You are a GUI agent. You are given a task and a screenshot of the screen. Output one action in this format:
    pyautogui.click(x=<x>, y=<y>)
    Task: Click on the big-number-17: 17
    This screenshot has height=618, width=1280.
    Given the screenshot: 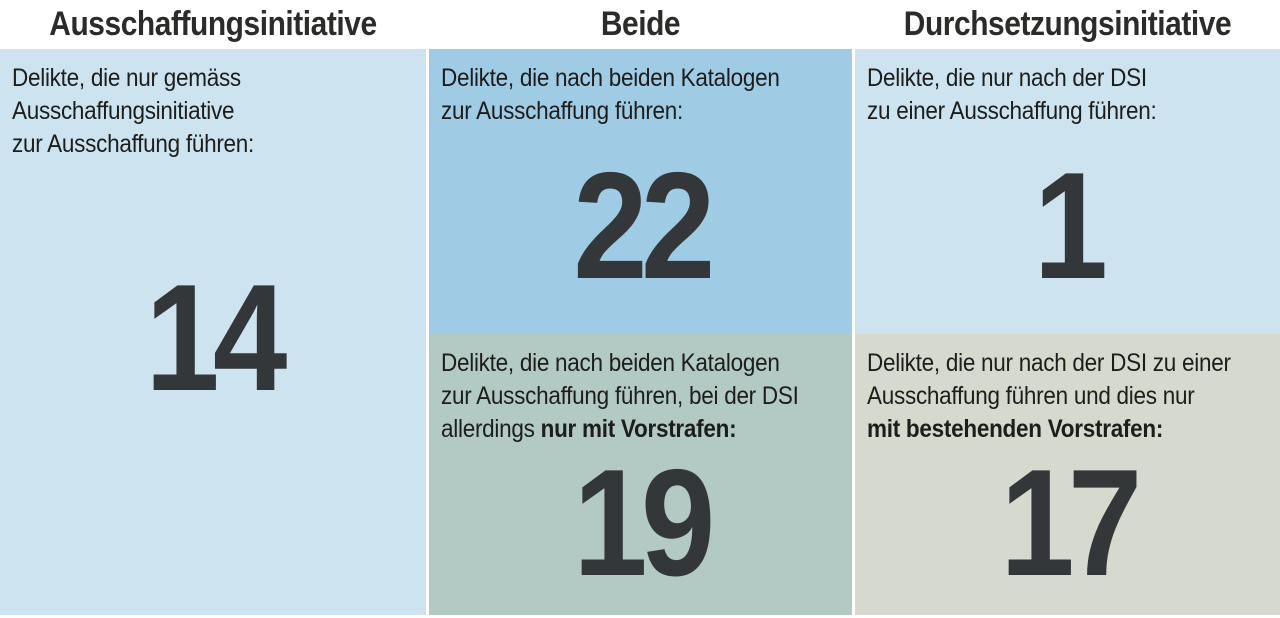 What is the action you would take?
    pyautogui.click(x=1070, y=523)
    